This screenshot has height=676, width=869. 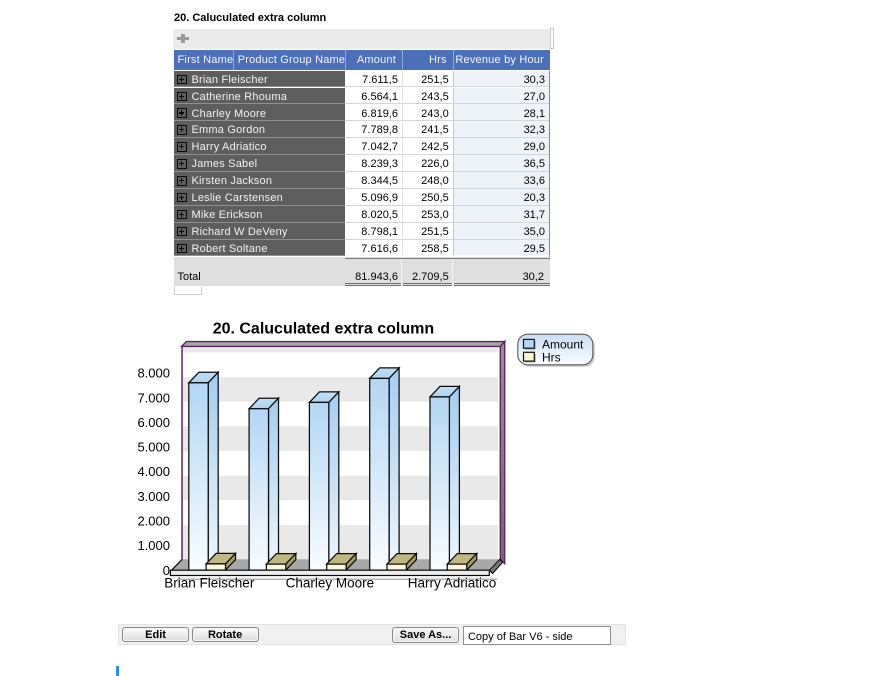 What do you see at coordinates (153, 397) in the screenshot?
I see `svg-text: 7.000` at bounding box center [153, 397].